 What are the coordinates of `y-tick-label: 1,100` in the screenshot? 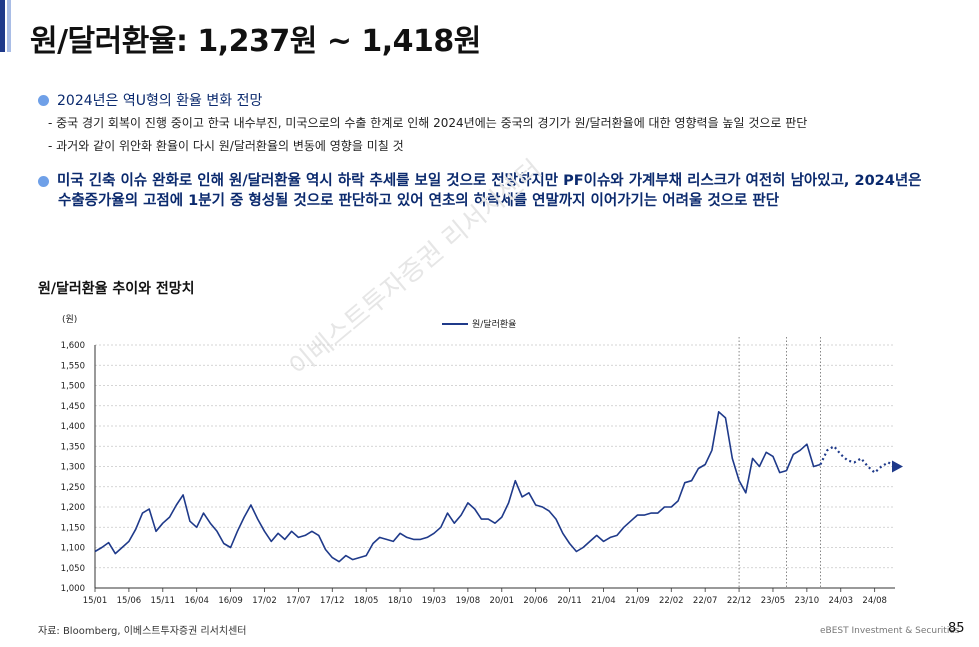 It's located at (73, 549).